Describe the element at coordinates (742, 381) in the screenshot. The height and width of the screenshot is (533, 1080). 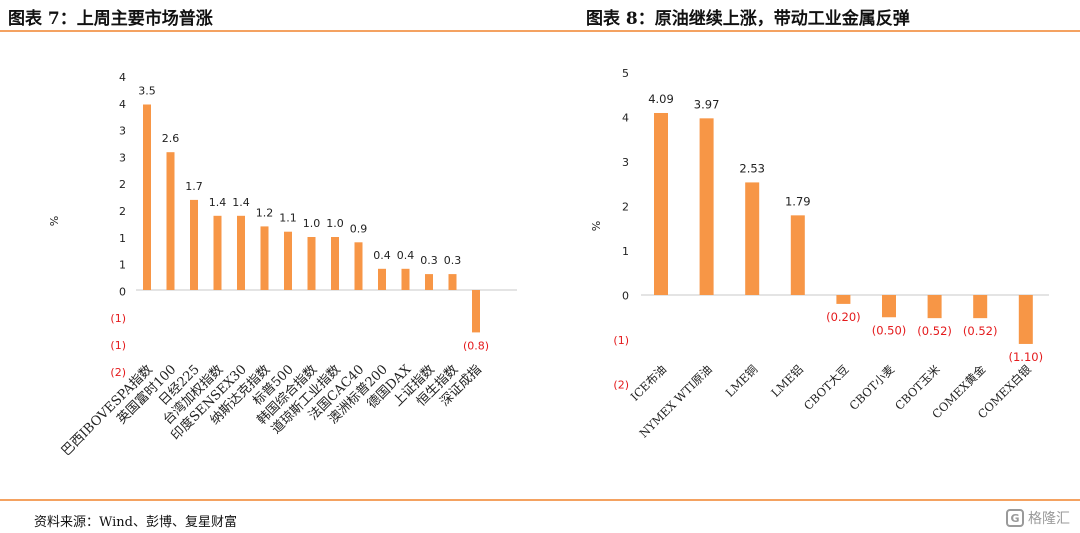
I see `right-category-label: LME铜` at that location.